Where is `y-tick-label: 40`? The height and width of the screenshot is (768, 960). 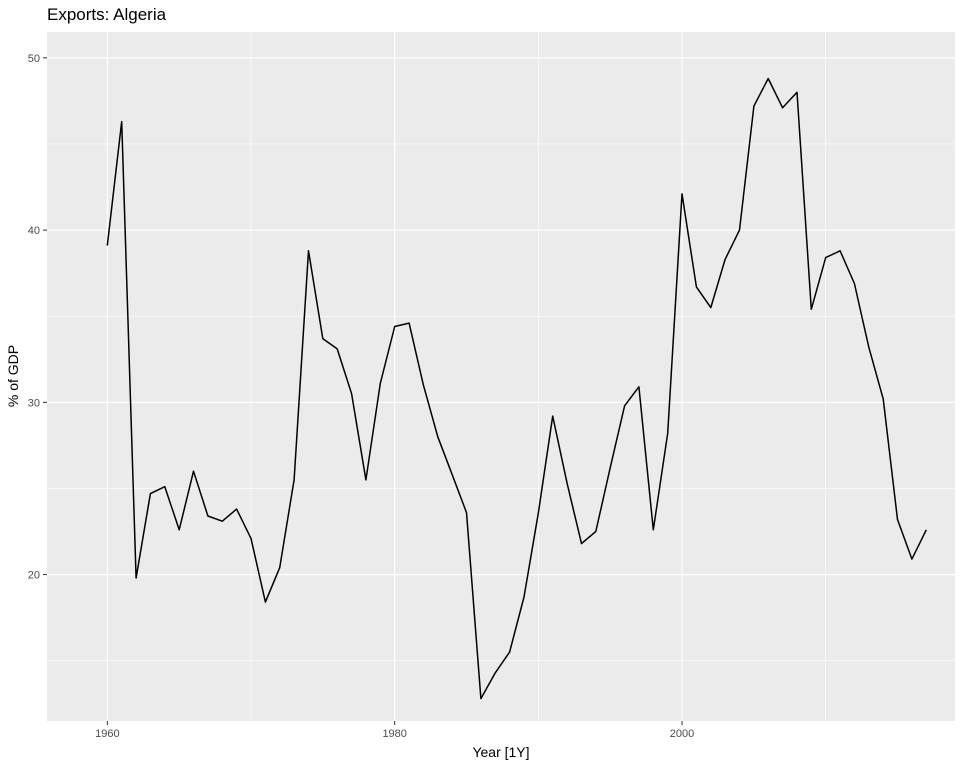
y-tick-label: 40 is located at coordinates (34, 231).